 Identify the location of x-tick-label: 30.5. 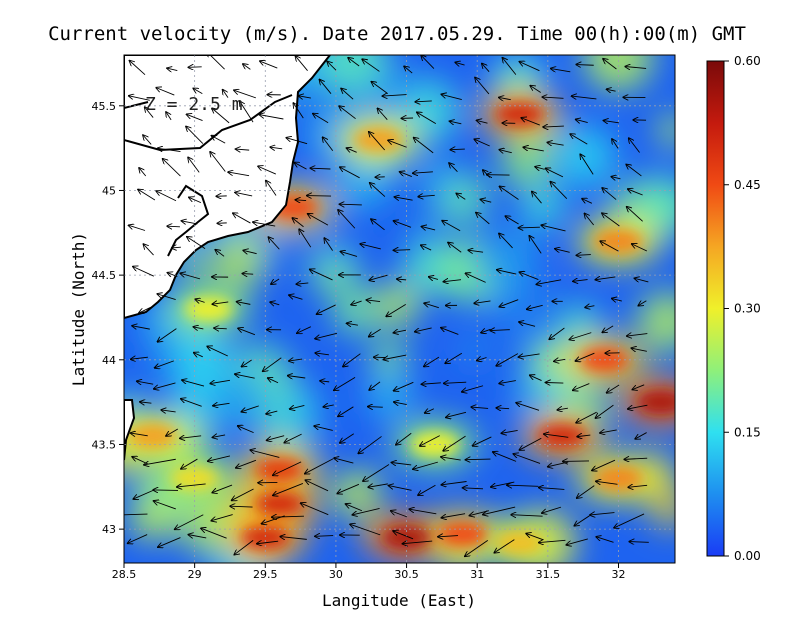
(406, 574).